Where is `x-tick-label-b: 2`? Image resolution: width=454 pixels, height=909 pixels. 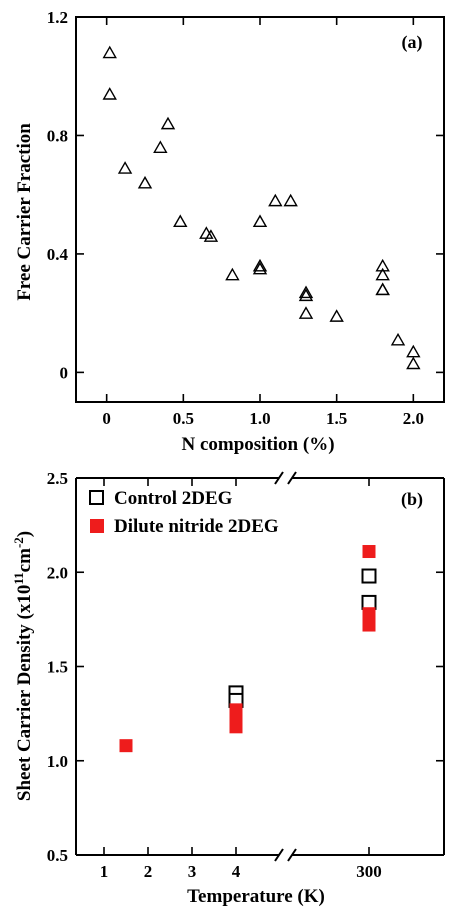
x-tick-label-b: 2 is located at coordinates (148, 871).